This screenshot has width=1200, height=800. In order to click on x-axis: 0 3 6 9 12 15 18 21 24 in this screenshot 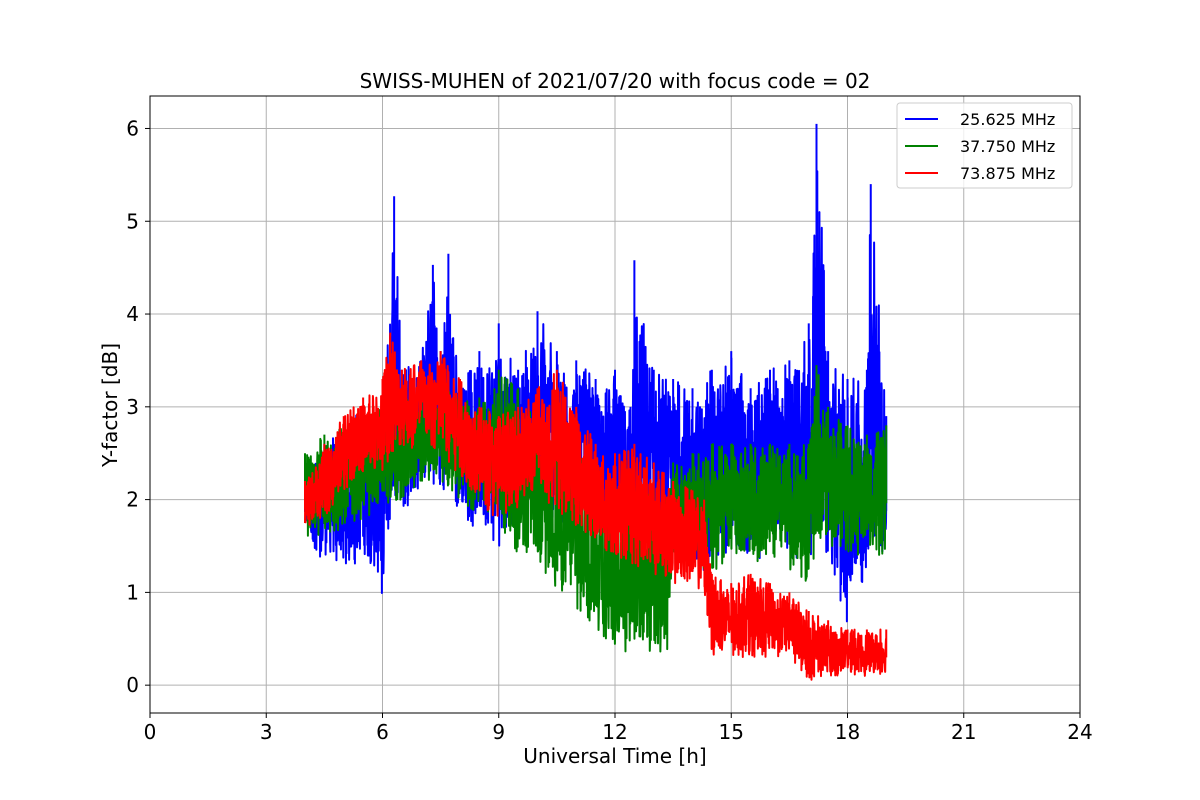, I will do `click(618, 728)`.